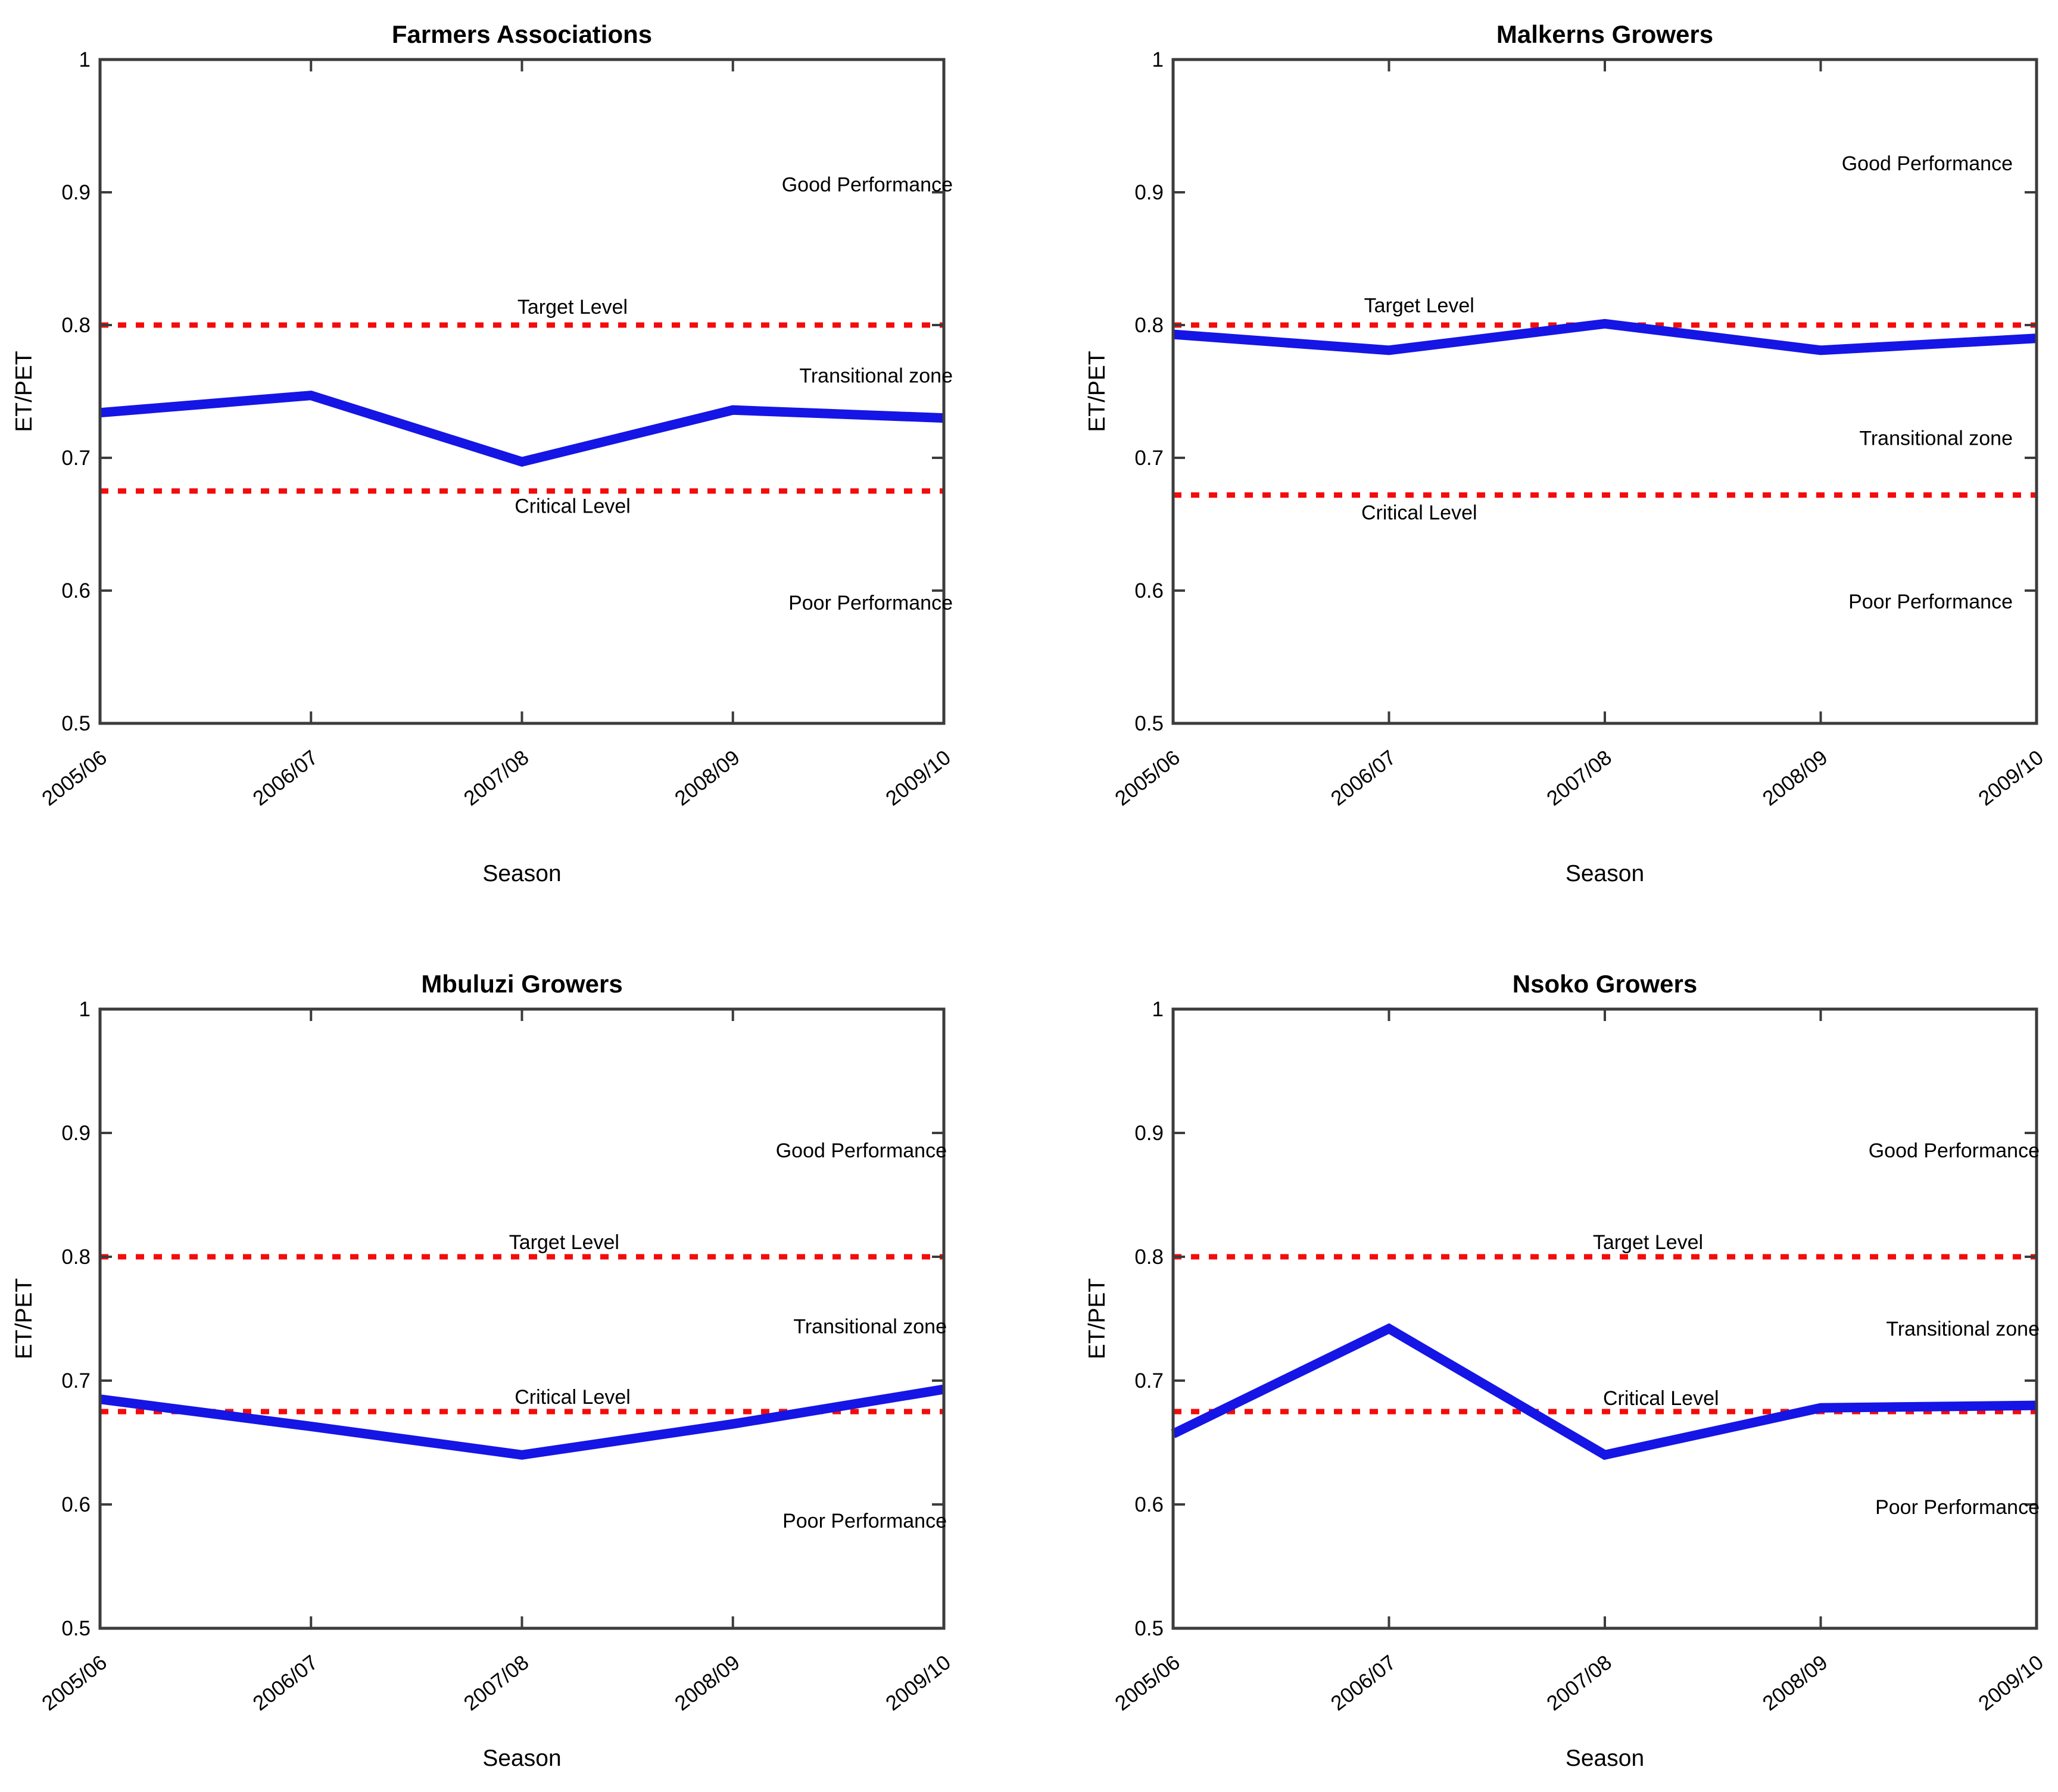 This screenshot has height=1792, width=2058. Describe the element at coordinates (1605, 34) in the screenshot. I see `chart-title: Malkerns Growers` at that location.